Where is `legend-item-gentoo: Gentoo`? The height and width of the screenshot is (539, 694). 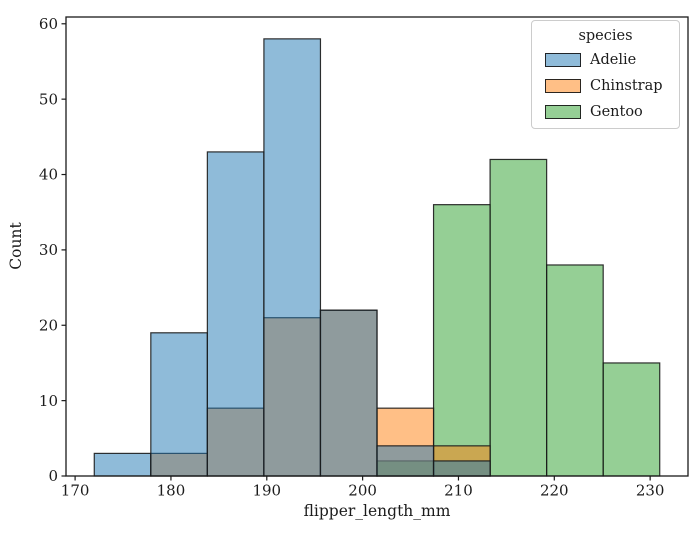 legend-item-gentoo: Gentoo is located at coordinates (605, 112).